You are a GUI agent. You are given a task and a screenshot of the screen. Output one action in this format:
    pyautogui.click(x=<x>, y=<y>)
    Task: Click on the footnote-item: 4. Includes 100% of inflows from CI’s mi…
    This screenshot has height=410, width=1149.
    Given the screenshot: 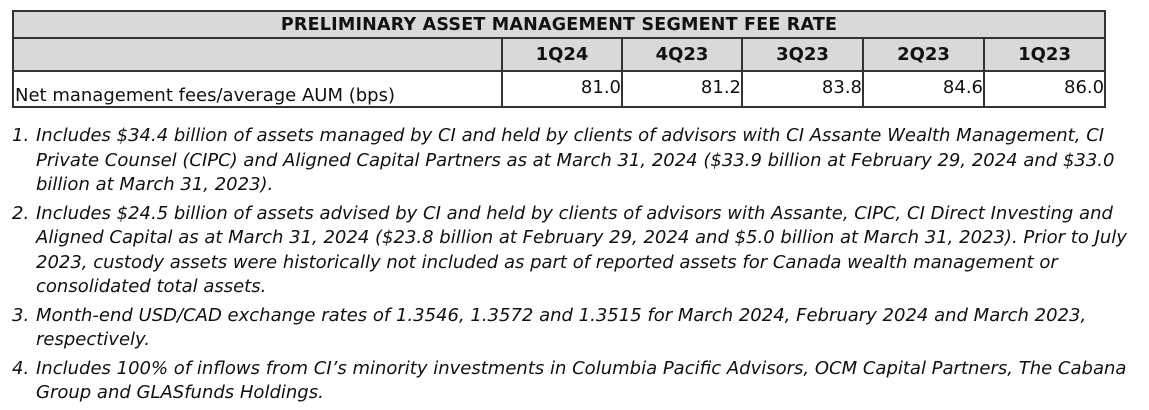 What is the action you would take?
    pyautogui.click(x=572, y=381)
    